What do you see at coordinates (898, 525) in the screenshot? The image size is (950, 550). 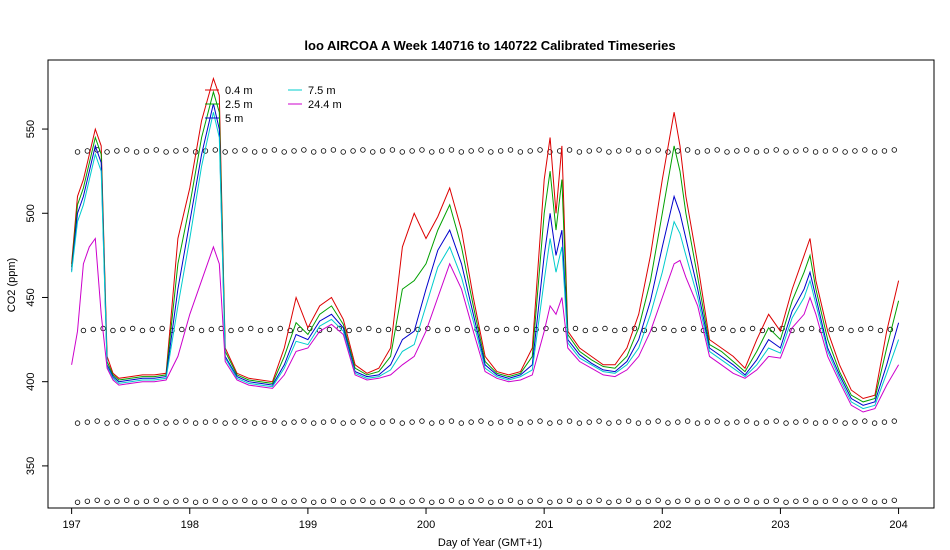 I see `x-tick-label: 204` at bounding box center [898, 525].